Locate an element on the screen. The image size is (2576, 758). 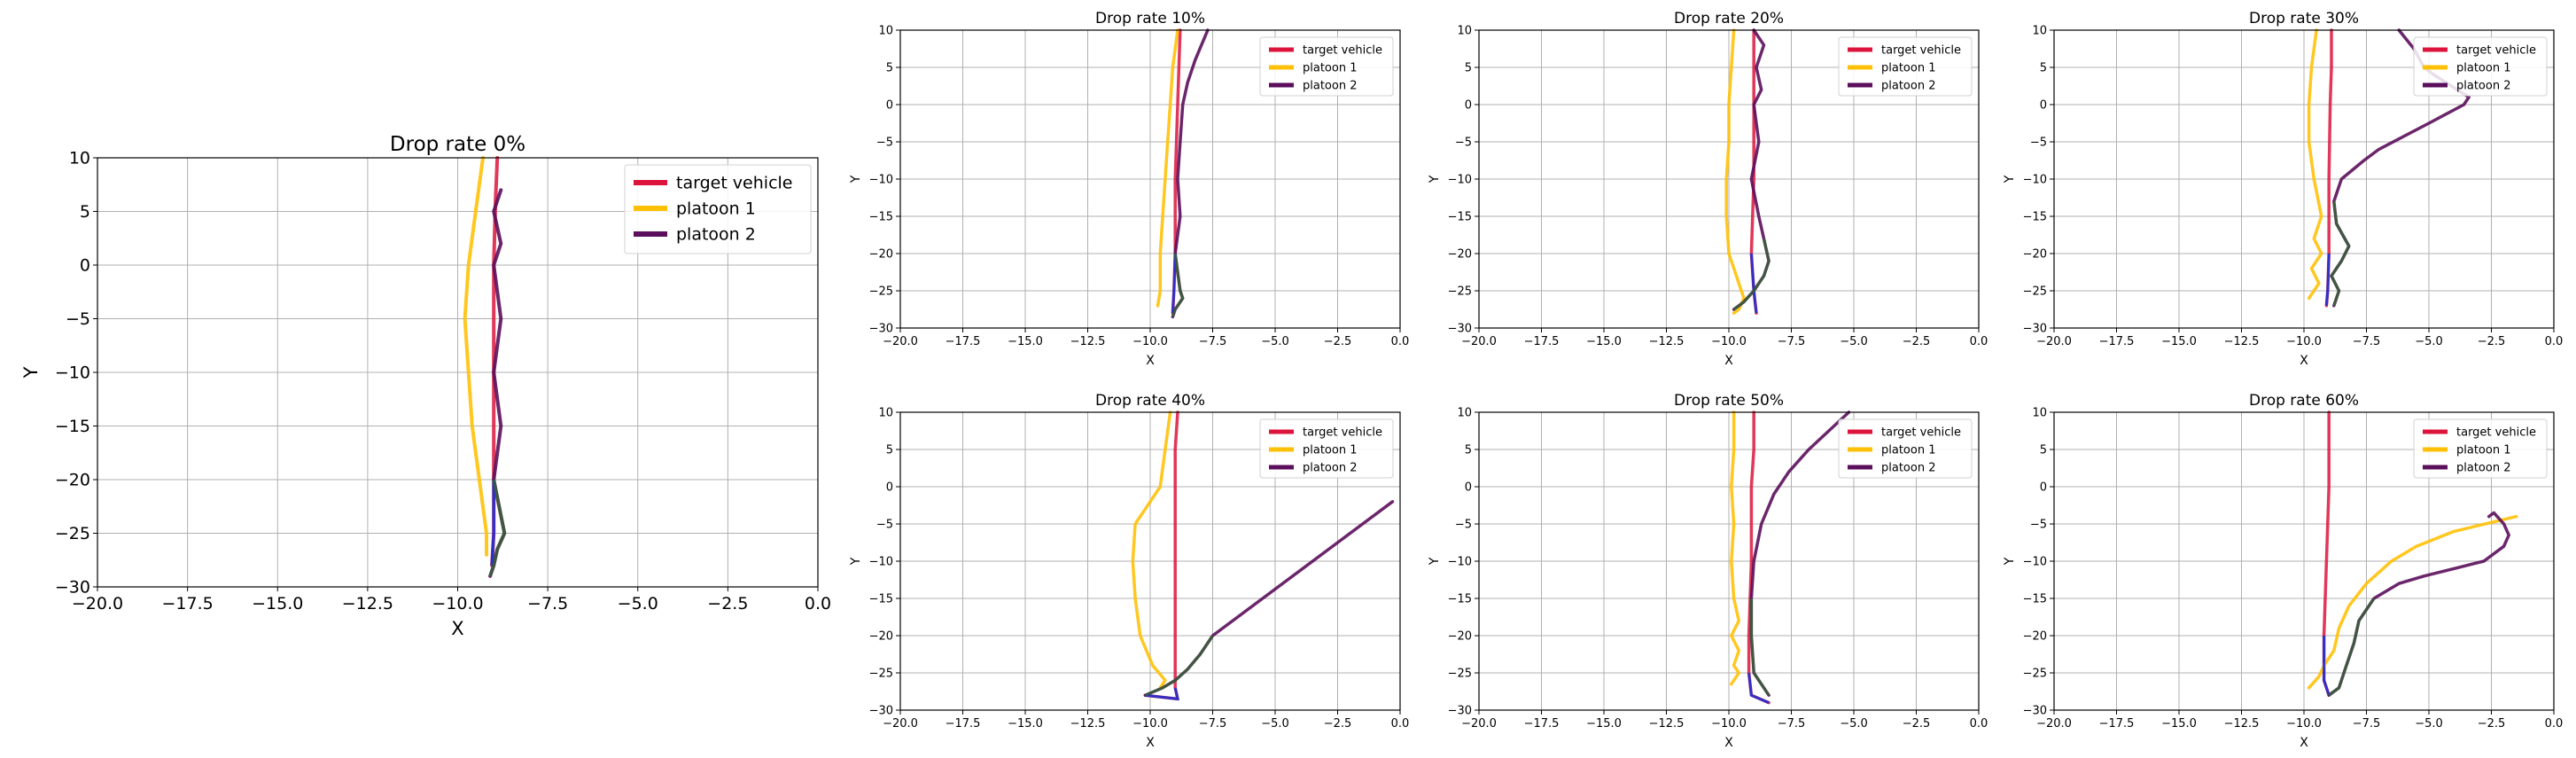
legend-box is located at coordinates (718, 209).